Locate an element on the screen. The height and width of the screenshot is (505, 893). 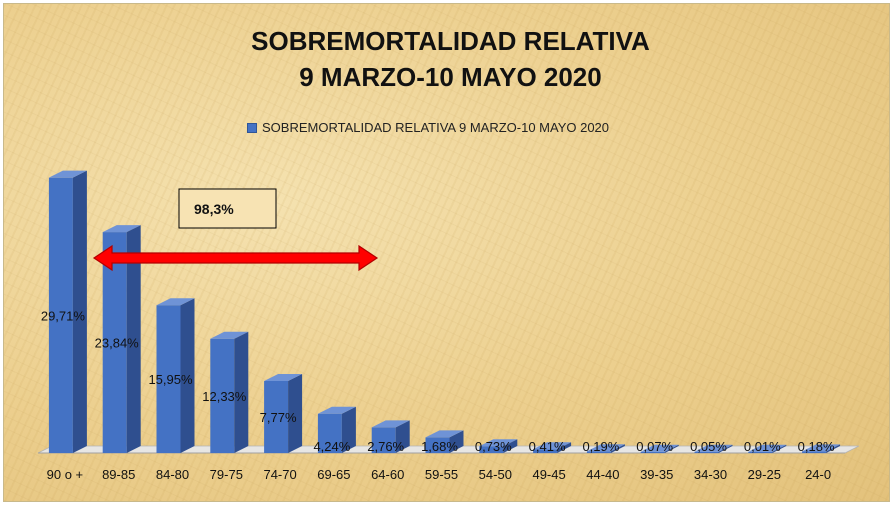
data-label: 0,05% is located at coordinates (708, 446).